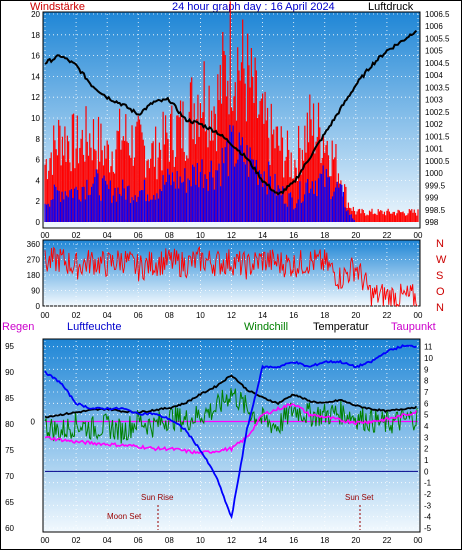 Image resolution: width=462 pixels, height=550 pixels. I want to click on y2-tick-label: 1005.5, so click(437, 38).